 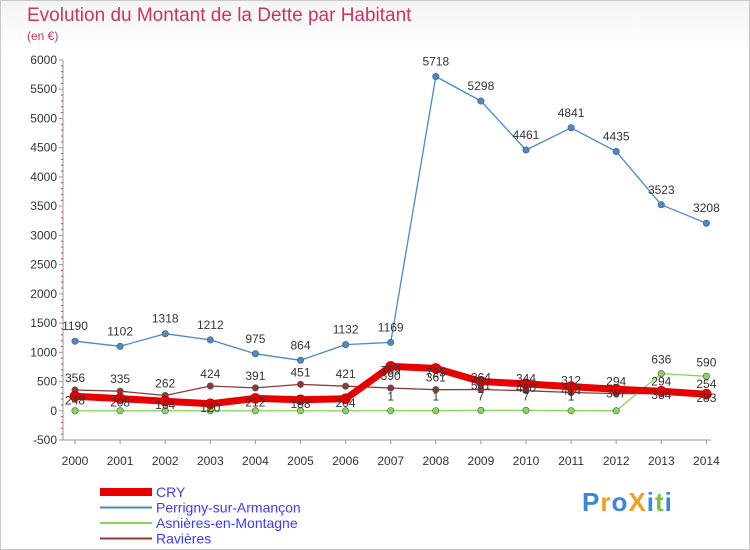 I want to click on data-label-ravi-res: 390, so click(x=391, y=376).